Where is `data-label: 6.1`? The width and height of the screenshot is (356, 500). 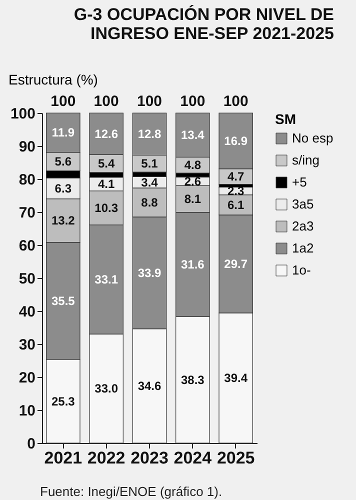
data-label: 6.1 is located at coordinates (236, 205).